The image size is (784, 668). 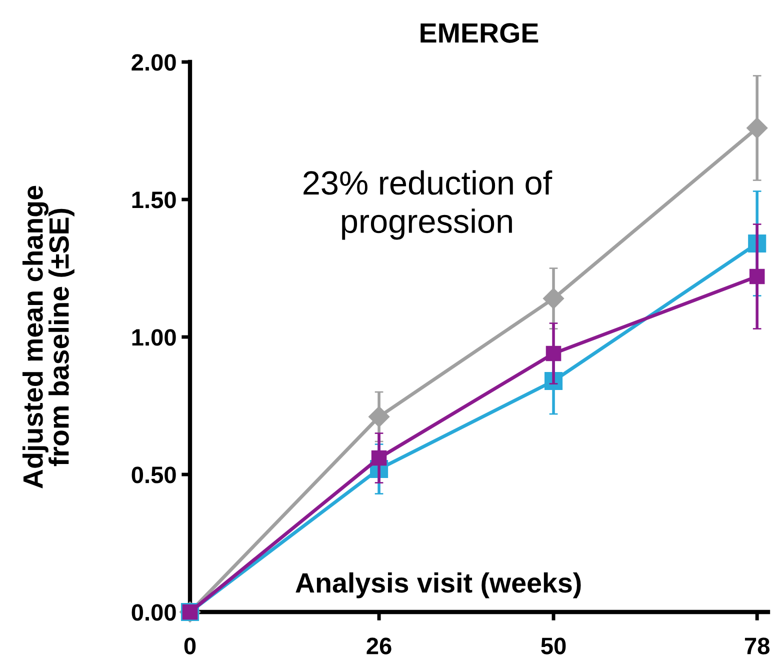 What do you see at coordinates (154, 62) in the screenshot?
I see `y-tick-label: 2.00` at bounding box center [154, 62].